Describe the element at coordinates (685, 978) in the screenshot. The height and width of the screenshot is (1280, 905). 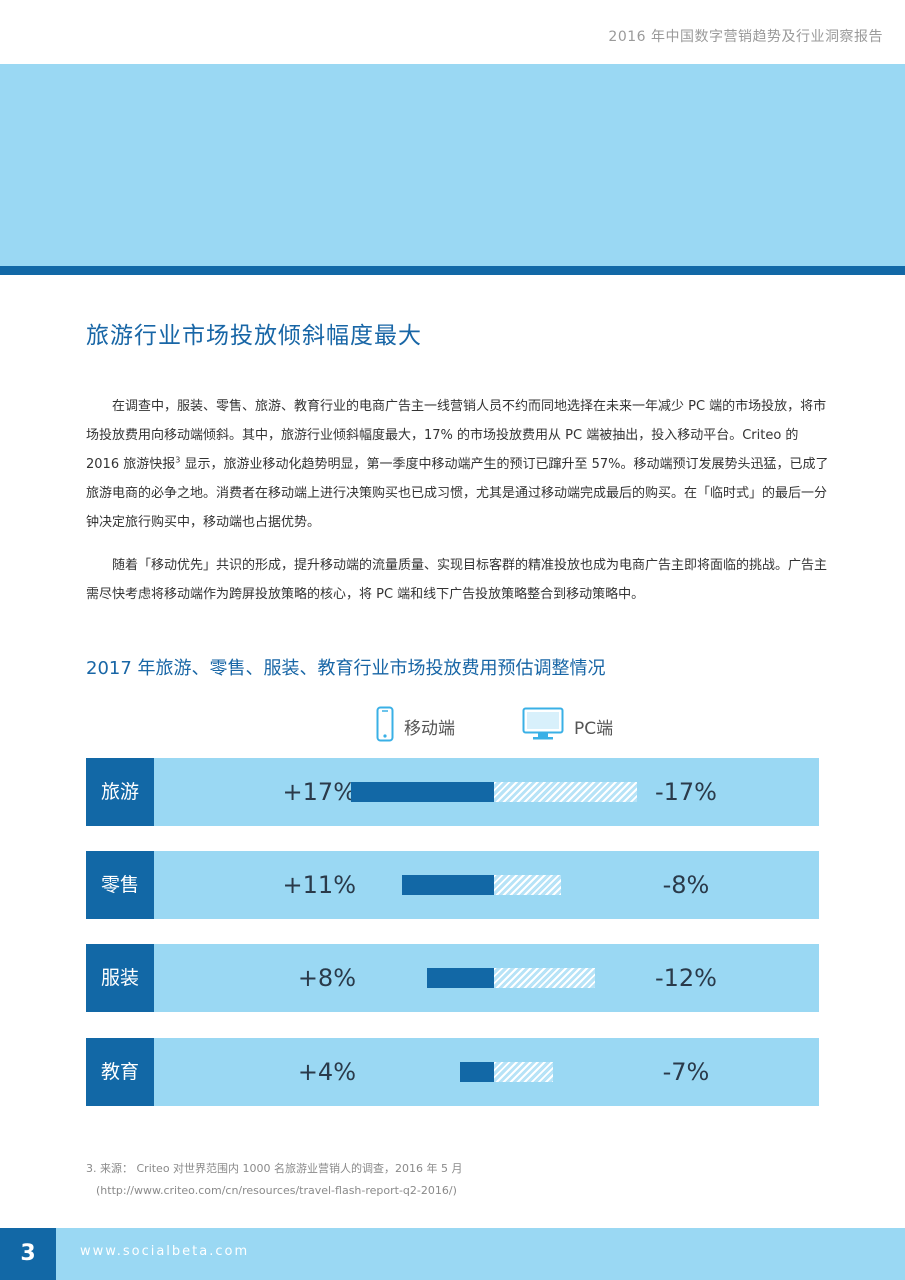
I see `pc-value-label: -12%` at that location.